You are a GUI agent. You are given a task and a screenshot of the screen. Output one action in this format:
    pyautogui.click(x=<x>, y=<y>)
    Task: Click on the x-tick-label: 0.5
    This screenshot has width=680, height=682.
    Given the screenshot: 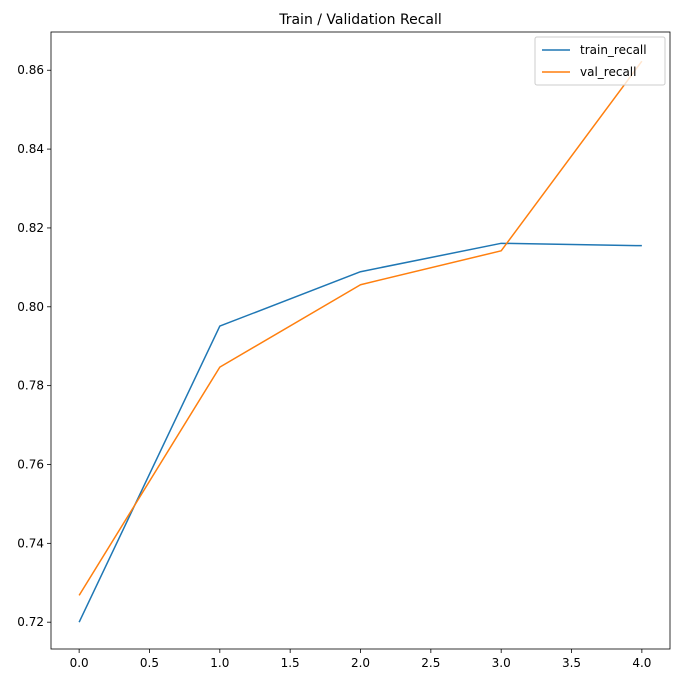 What is the action you would take?
    pyautogui.click(x=149, y=663)
    